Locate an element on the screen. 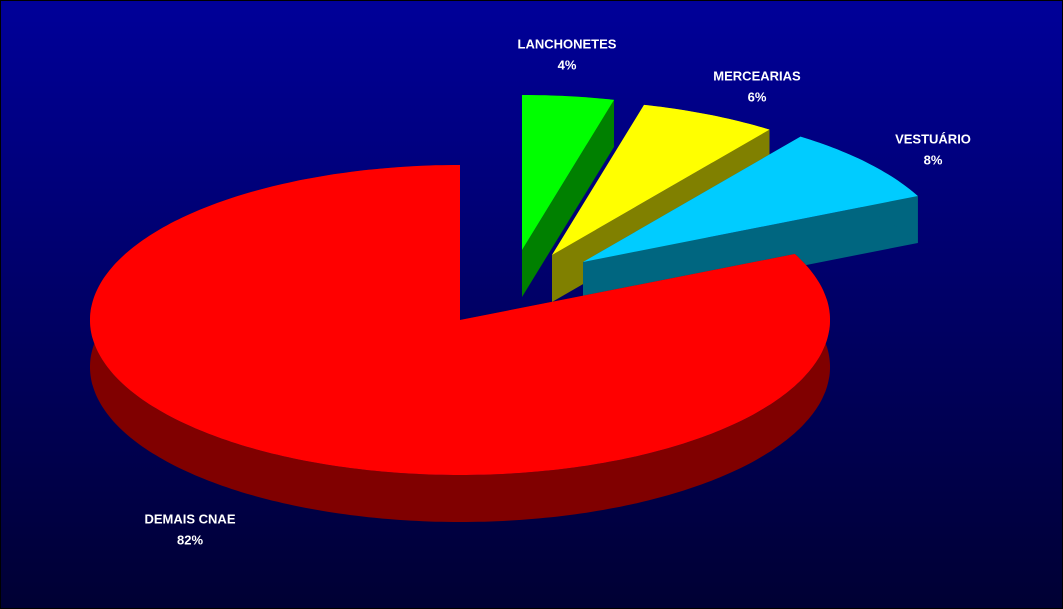  slice-label: DEMAIS CNAE is located at coordinates (189, 518).